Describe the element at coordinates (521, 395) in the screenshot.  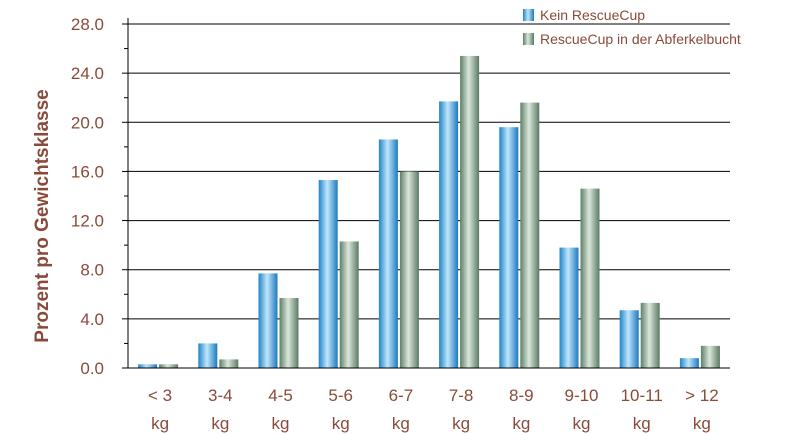
I see `x-tick-label: 8-9` at that location.